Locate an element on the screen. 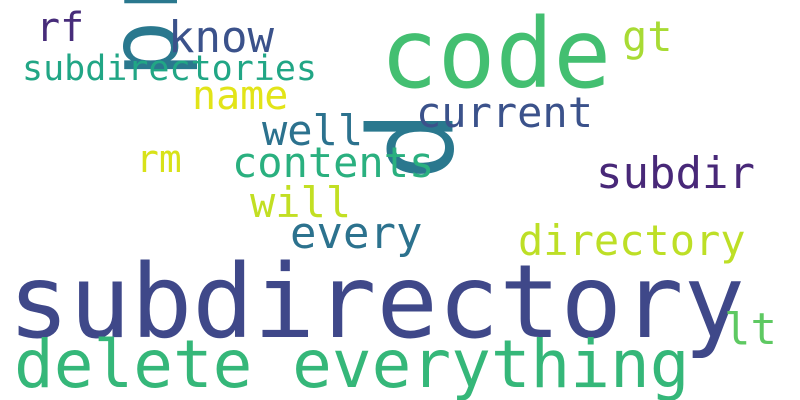  word-rf: rf is located at coordinates (60, 28).